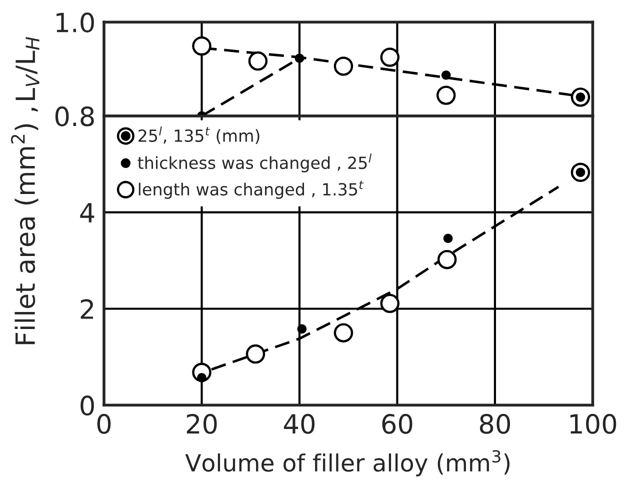 The width and height of the screenshot is (638, 502). Describe the element at coordinates (87, 406) in the screenshot. I see `y-tick-label: 0` at that location.